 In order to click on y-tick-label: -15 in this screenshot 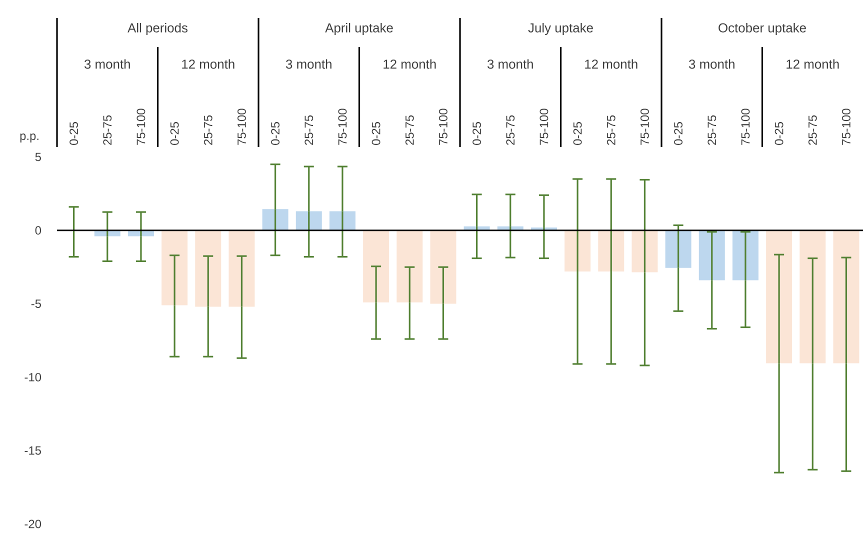, I will do `click(32, 450)`.